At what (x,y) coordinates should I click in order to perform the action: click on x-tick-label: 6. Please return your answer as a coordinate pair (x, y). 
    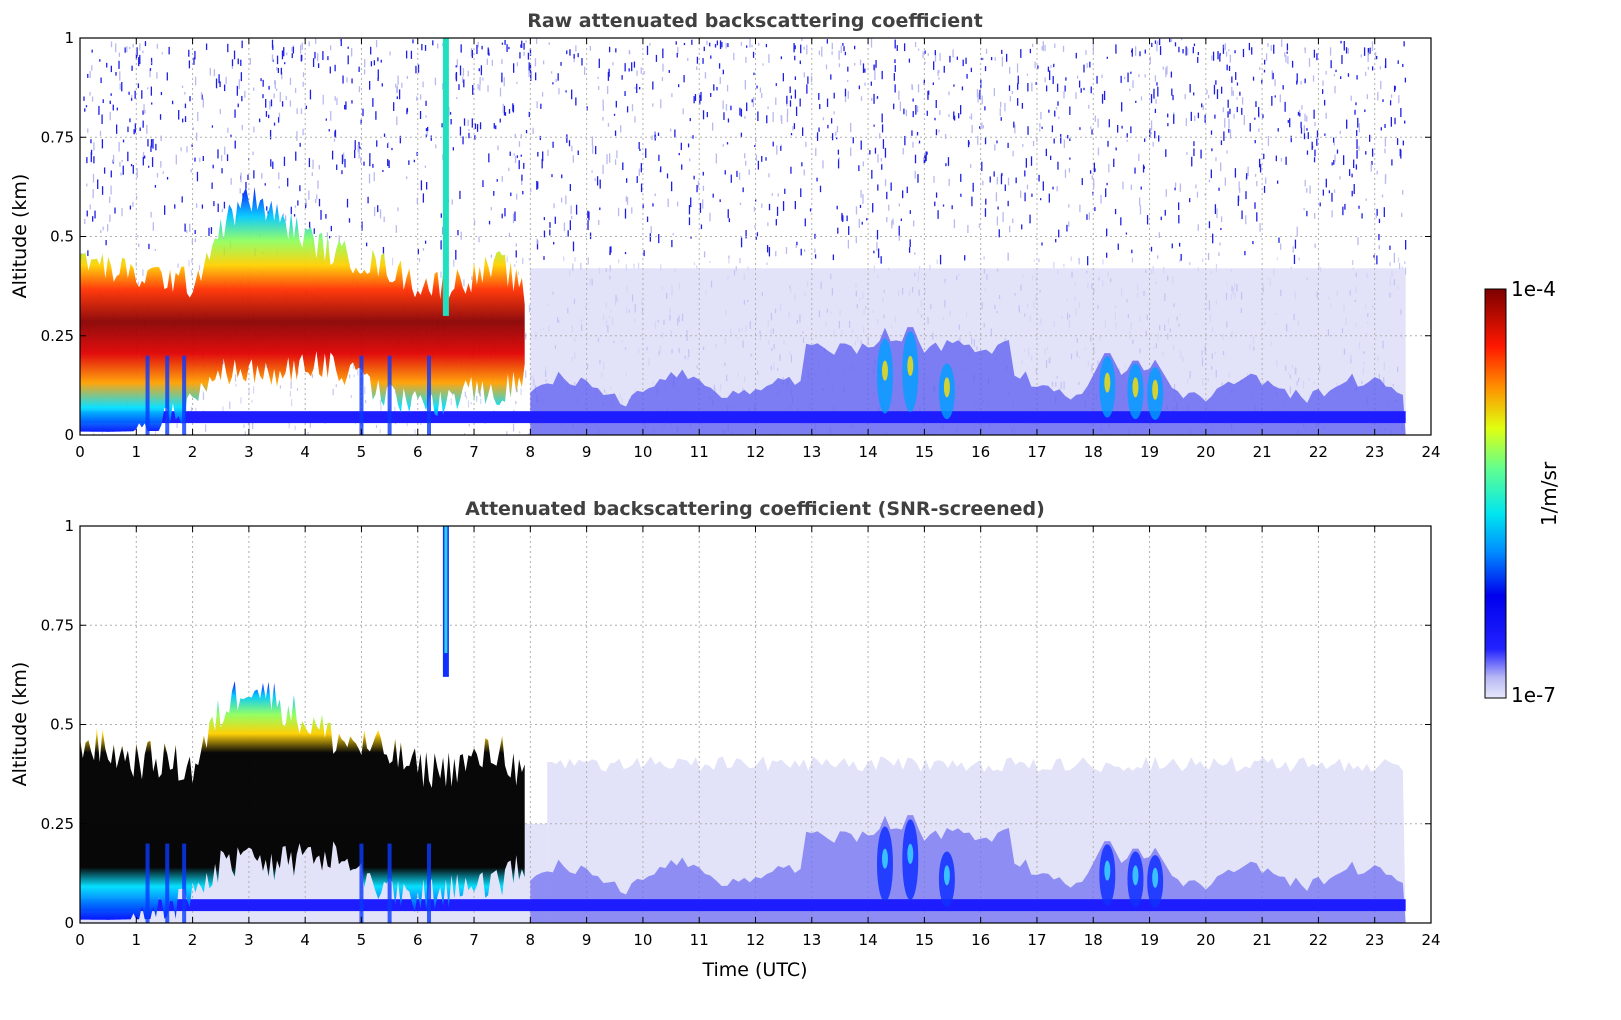
    Looking at the image, I should click on (418, 940).